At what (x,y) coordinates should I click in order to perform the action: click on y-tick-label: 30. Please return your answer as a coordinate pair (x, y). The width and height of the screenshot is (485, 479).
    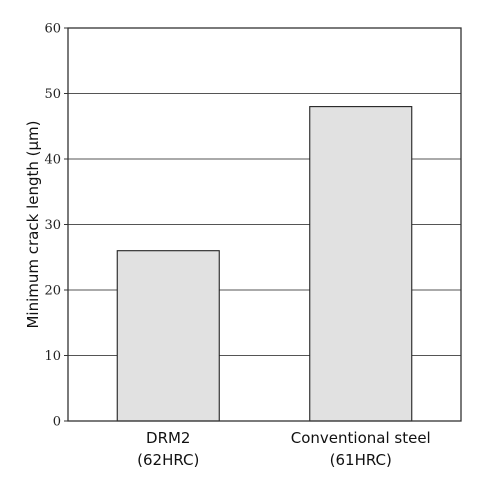
    Looking at the image, I should click on (52, 225).